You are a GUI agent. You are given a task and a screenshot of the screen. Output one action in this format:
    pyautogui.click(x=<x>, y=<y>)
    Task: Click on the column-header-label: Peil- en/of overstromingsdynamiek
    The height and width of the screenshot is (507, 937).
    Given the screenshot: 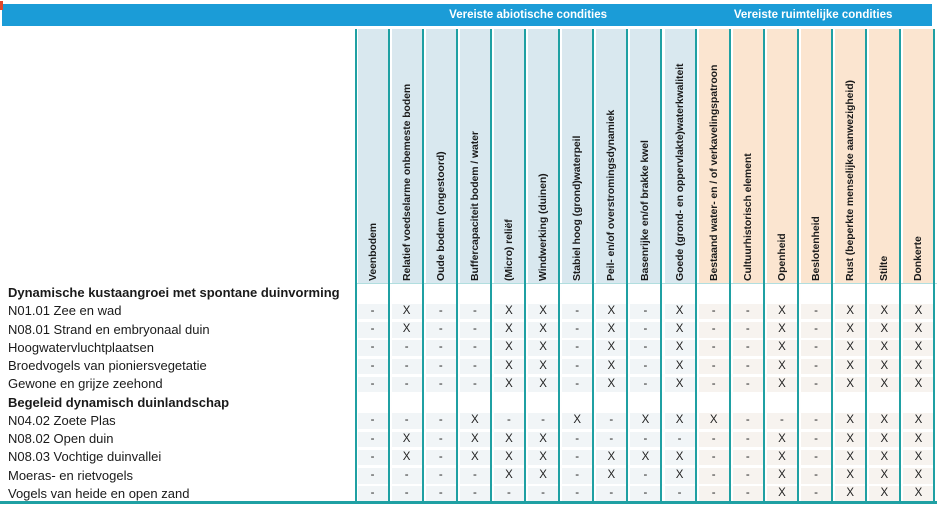 What is the action you would take?
    pyautogui.click(x=611, y=195)
    